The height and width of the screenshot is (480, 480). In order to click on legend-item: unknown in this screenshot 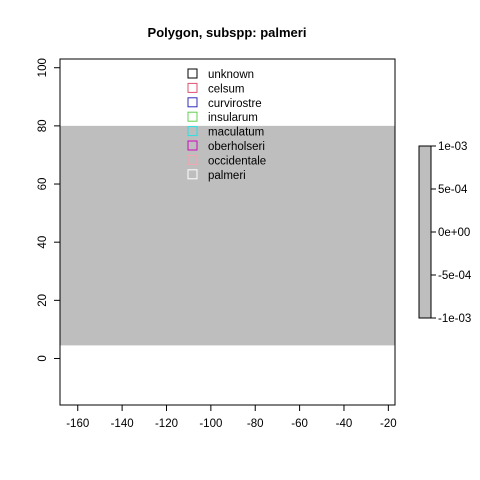, I will do `click(220, 74)`.